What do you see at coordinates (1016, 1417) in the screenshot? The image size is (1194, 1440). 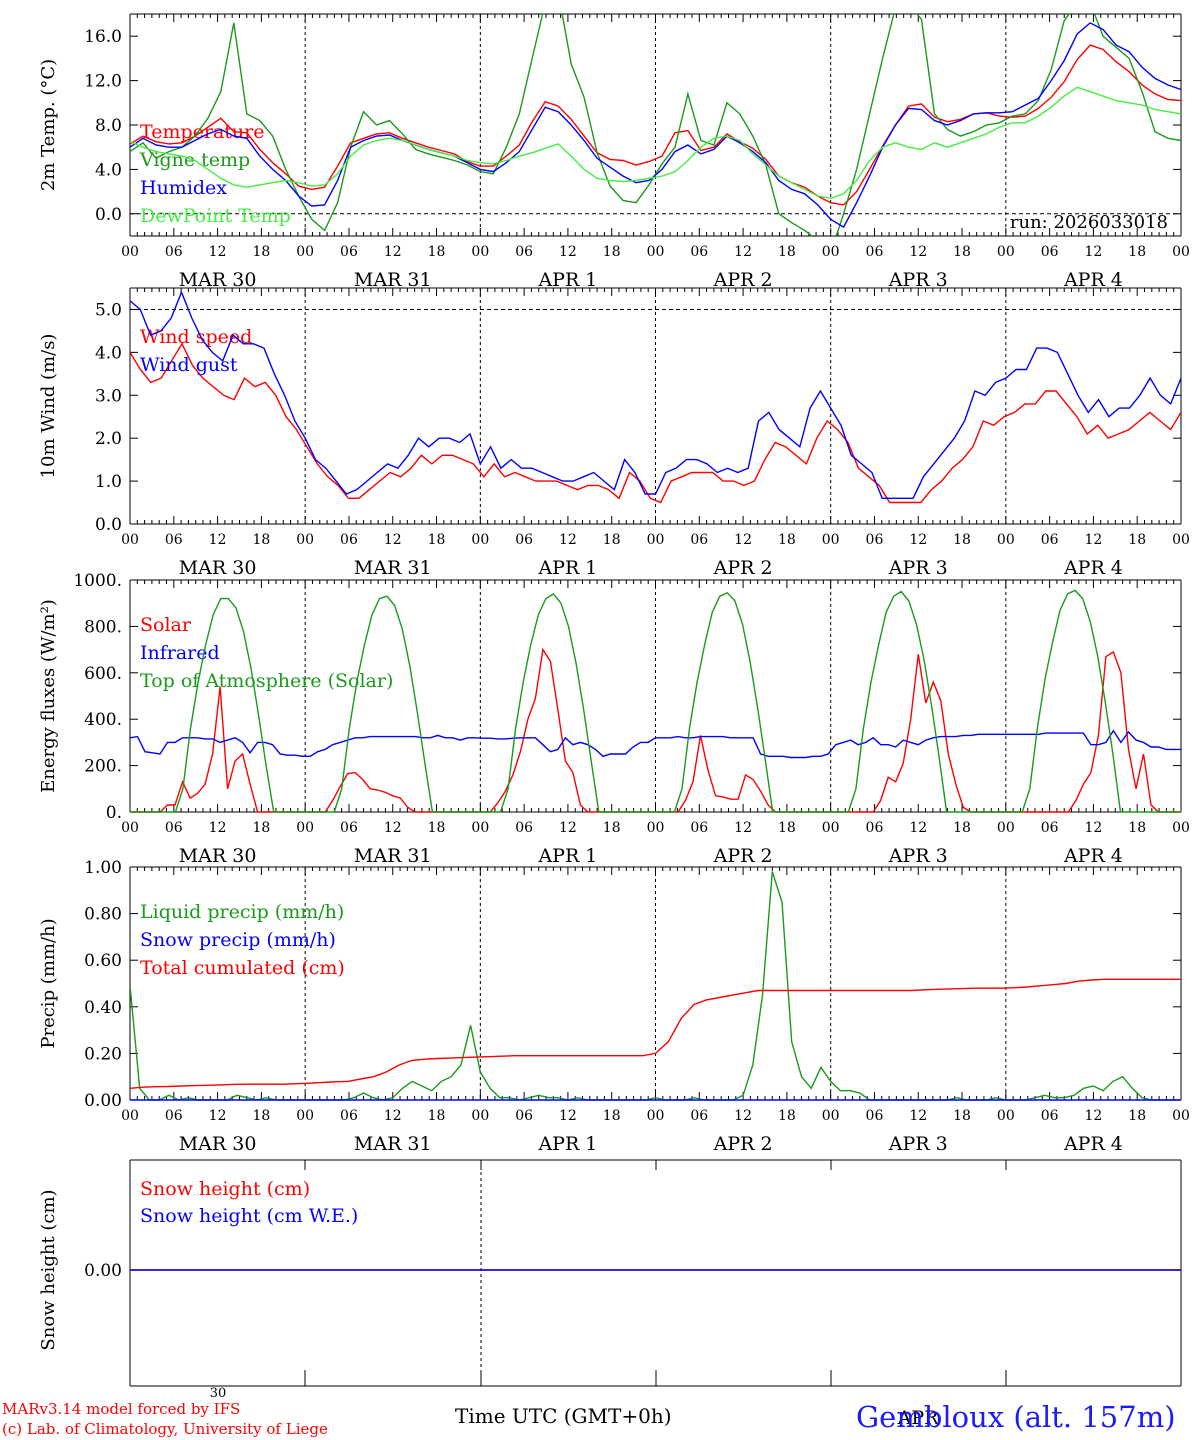 I see `station-label: Gembloux (alt. 157m)` at bounding box center [1016, 1417].